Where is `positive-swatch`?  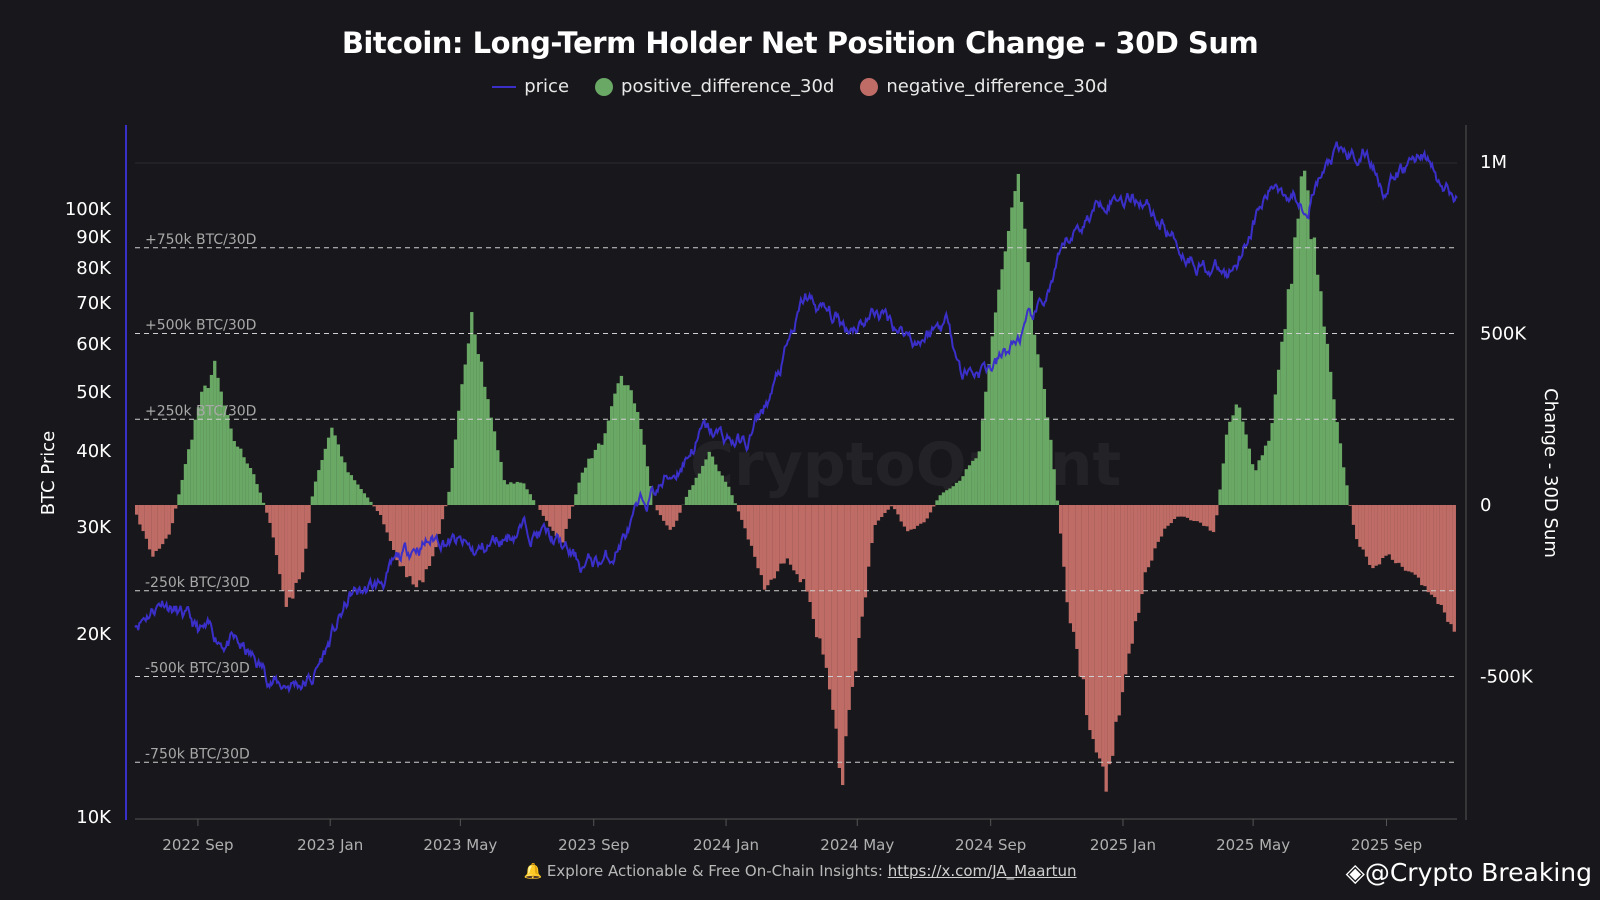 positive-swatch is located at coordinates (604, 86).